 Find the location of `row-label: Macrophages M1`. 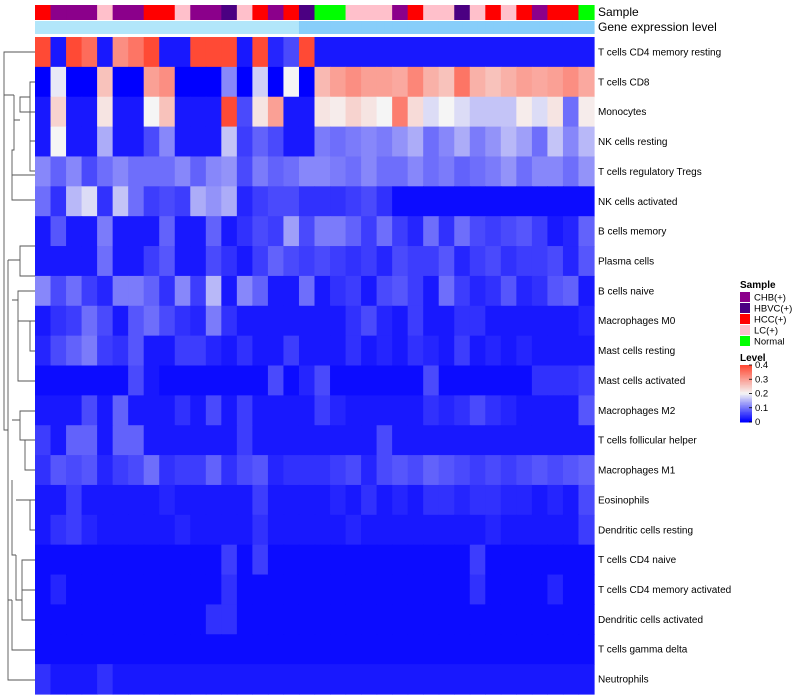

row-label: Macrophages M1 is located at coordinates (637, 471).